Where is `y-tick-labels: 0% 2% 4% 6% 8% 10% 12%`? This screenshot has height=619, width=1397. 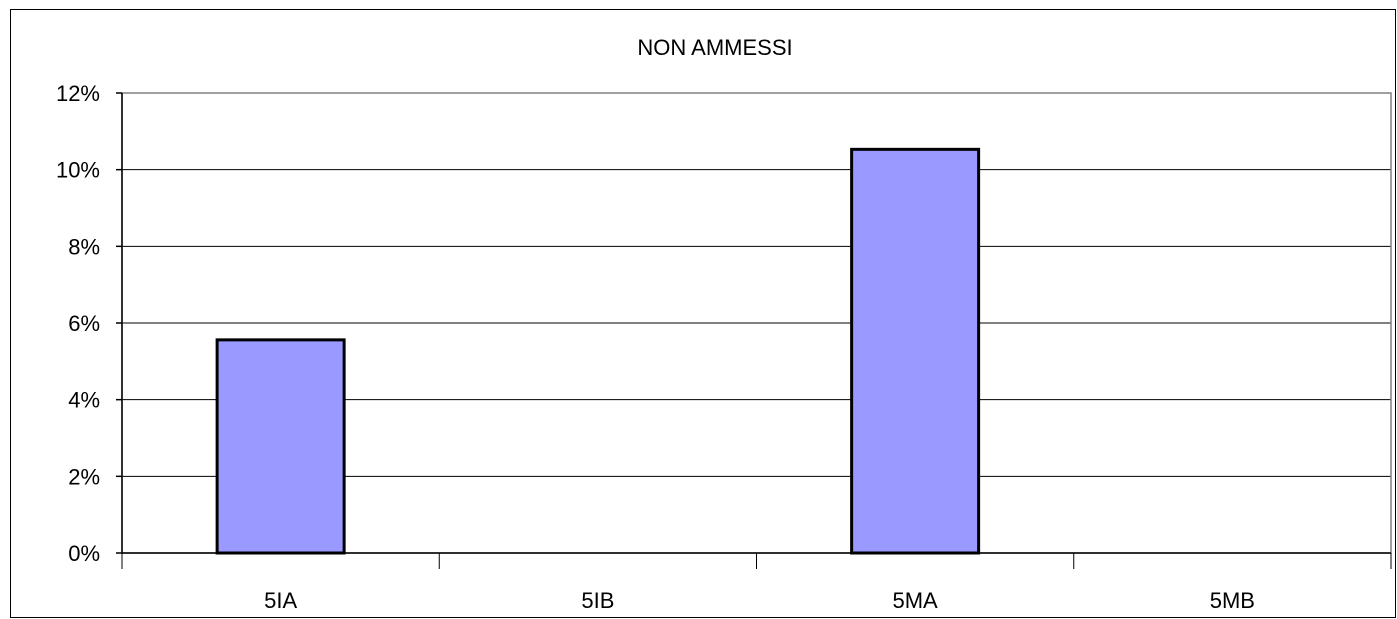
y-tick-labels: 0% 2% 4% 6% 8% 10% 12% is located at coordinates (78, 323).